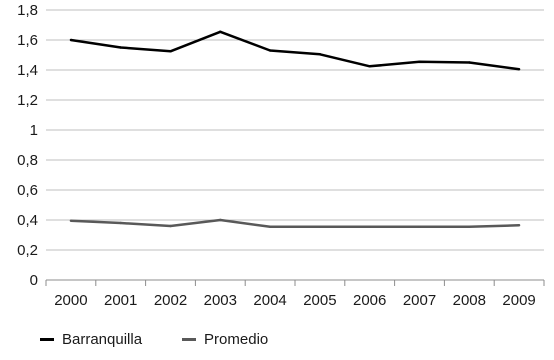 The width and height of the screenshot is (554, 360). Describe the element at coordinates (102, 339) in the screenshot. I see `legend-label-barranquilla: Barranquilla` at that location.